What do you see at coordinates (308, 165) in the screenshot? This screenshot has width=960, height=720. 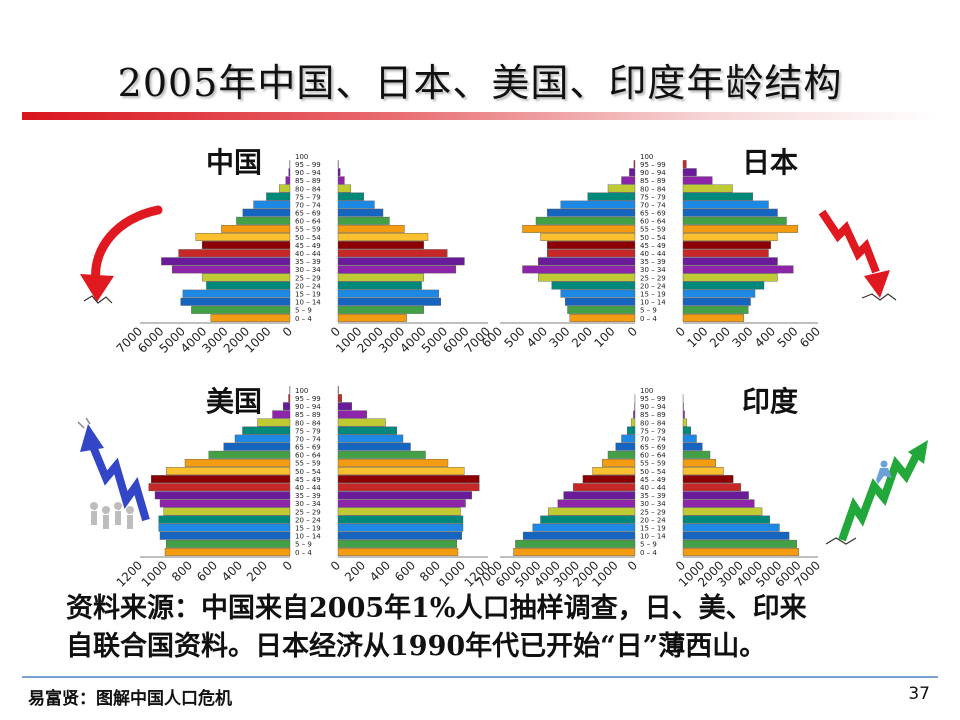 I see `age-group-label: 95 – 99` at bounding box center [308, 165].